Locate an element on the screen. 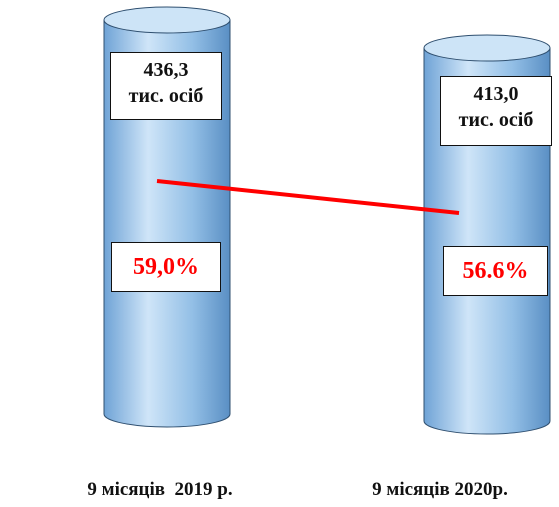  cylinder-2020-top is located at coordinates (487, 48).